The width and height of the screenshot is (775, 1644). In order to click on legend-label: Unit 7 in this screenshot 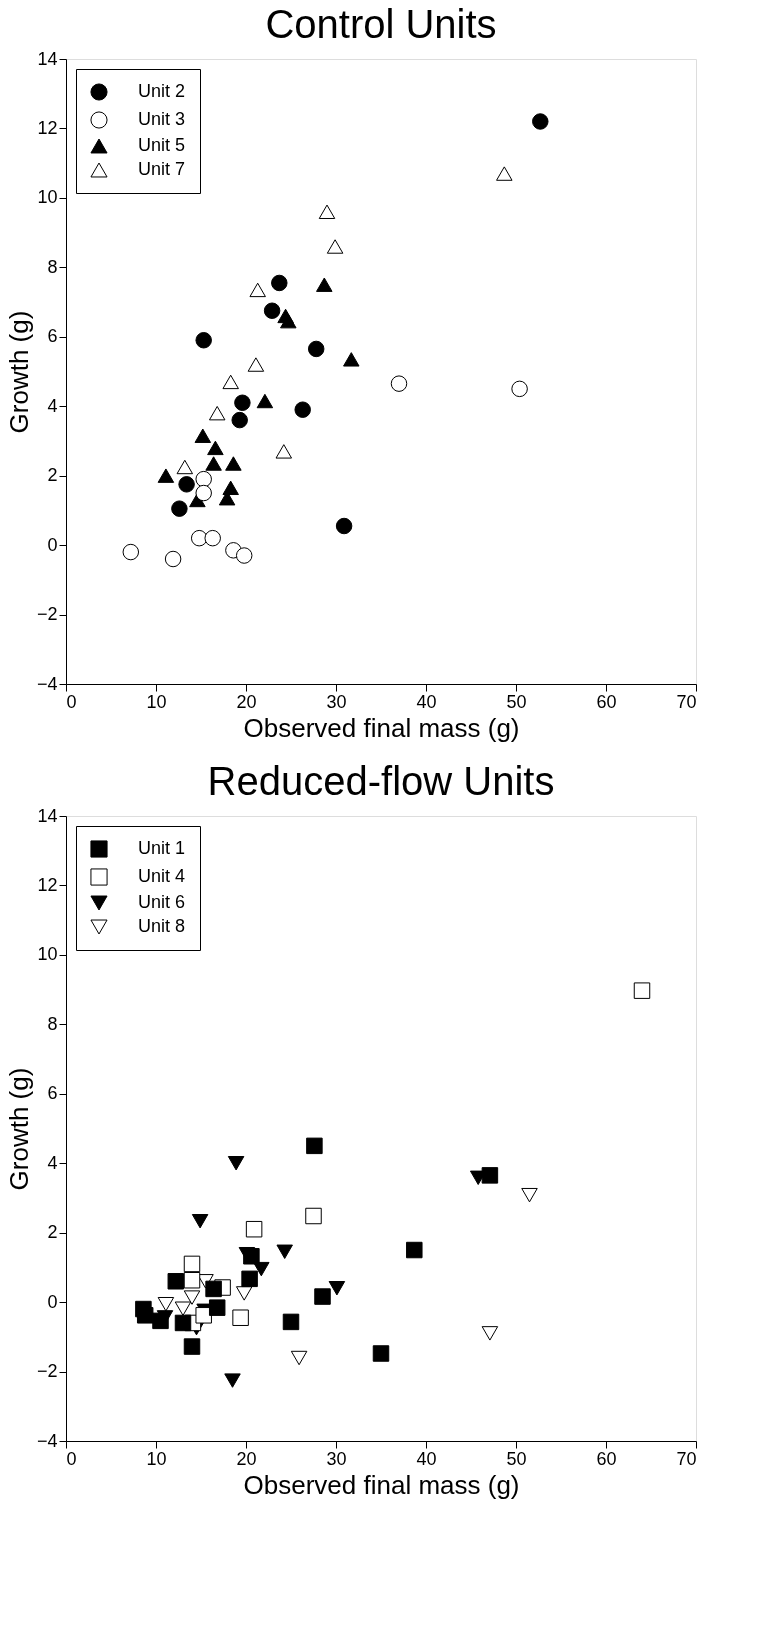, I will do `click(162, 169)`.